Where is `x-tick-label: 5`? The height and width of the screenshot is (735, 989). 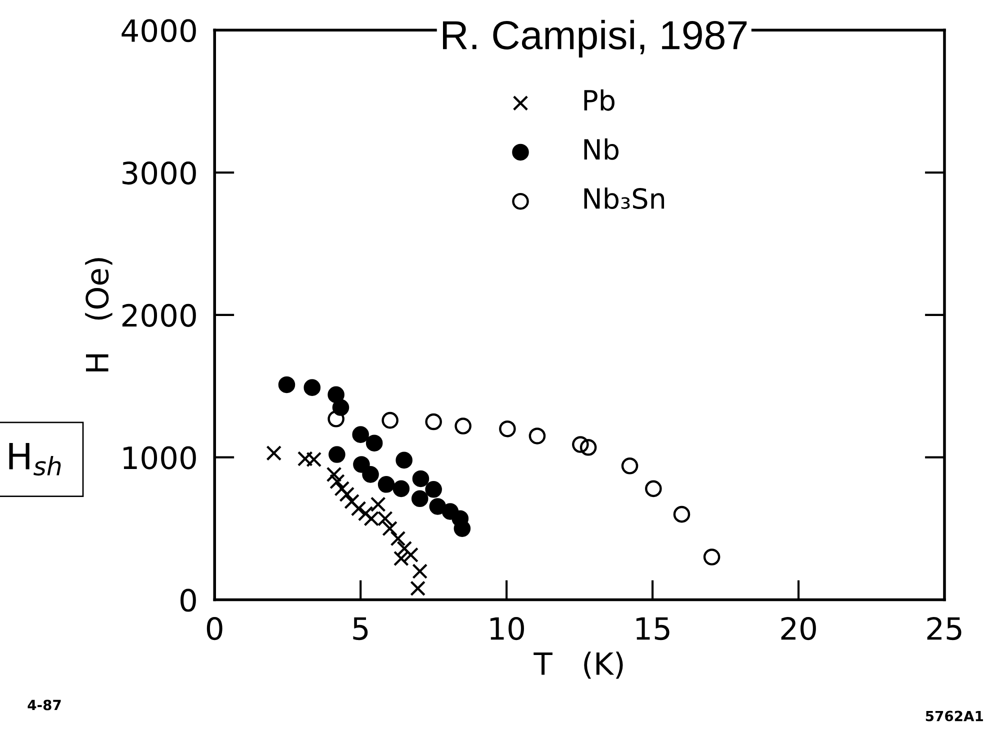 x-tick-label: 5 is located at coordinates (360, 628).